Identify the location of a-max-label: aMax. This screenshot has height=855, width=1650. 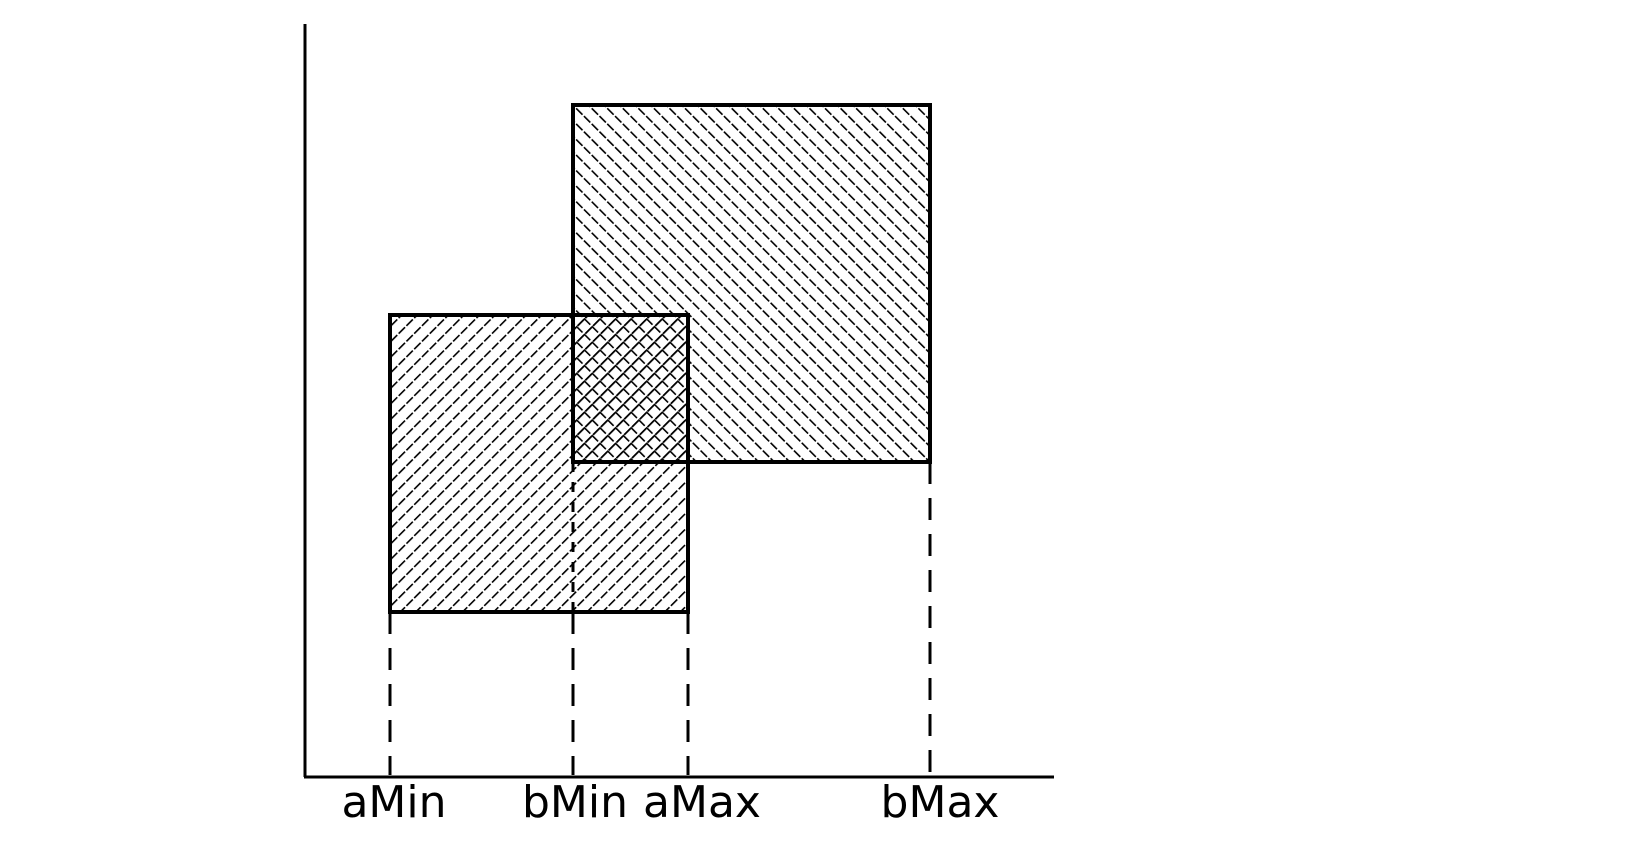
(702, 802).